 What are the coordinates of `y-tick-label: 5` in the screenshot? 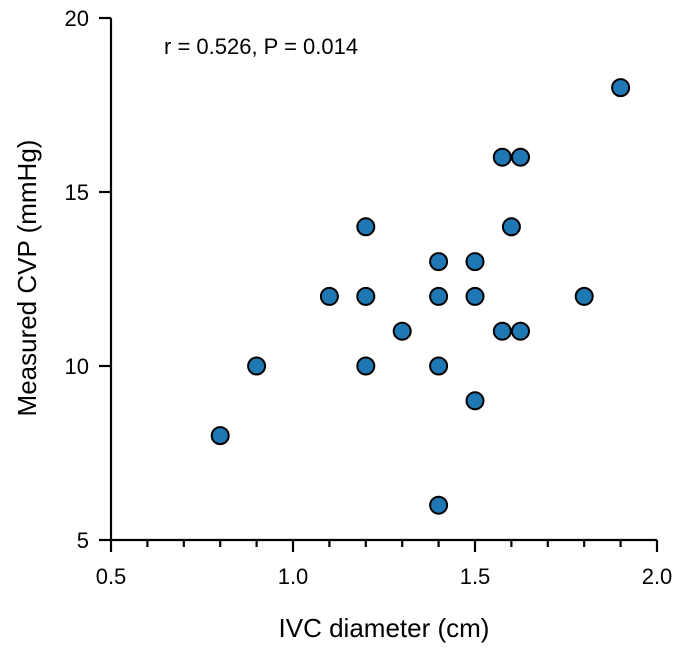 It's located at (83, 540).